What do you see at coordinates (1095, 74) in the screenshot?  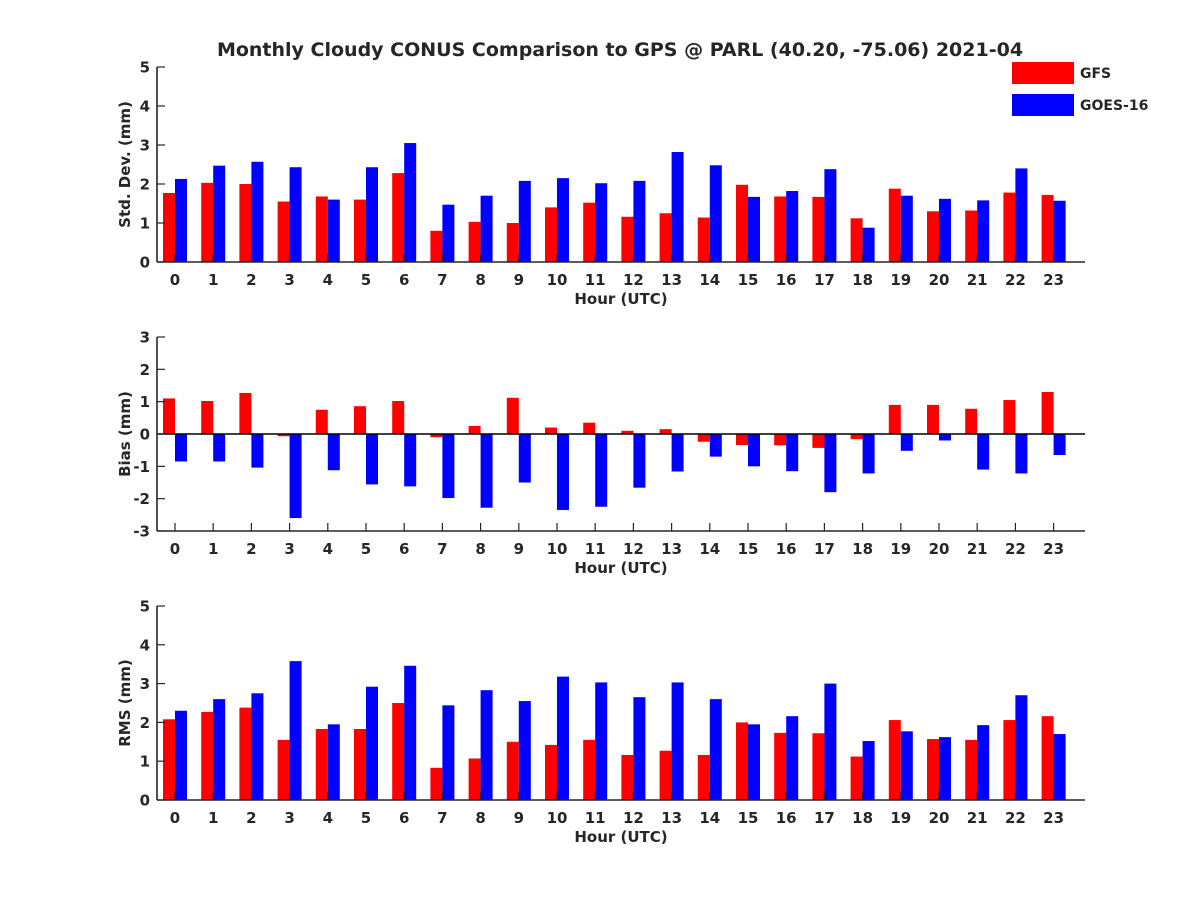 I see `legend-label-gfs: GFS` at bounding box center [1095, 74].